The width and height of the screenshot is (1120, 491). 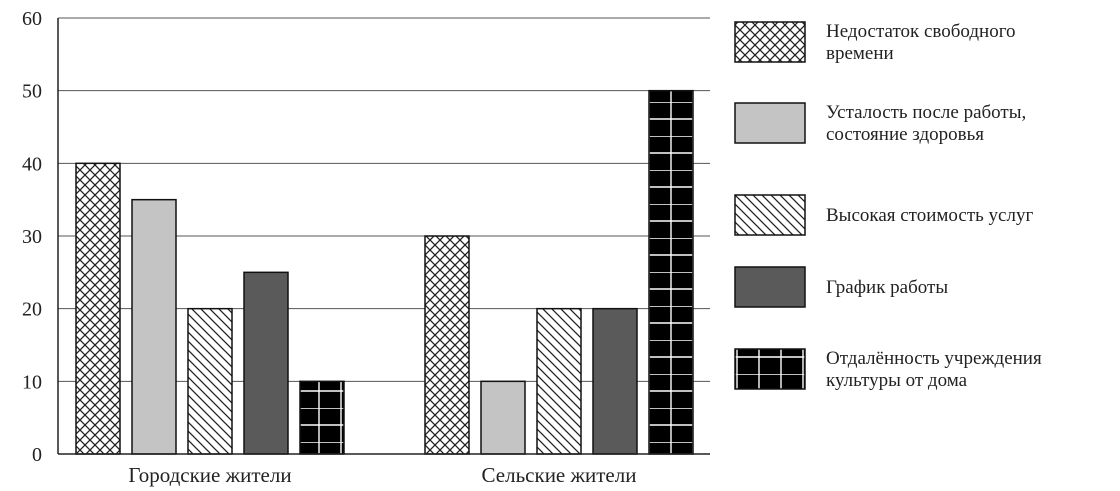 What do you see at coordinates (37, 455) in the screenshot?
I see `y-tick-label: 0` at bounding box center [37, 455].